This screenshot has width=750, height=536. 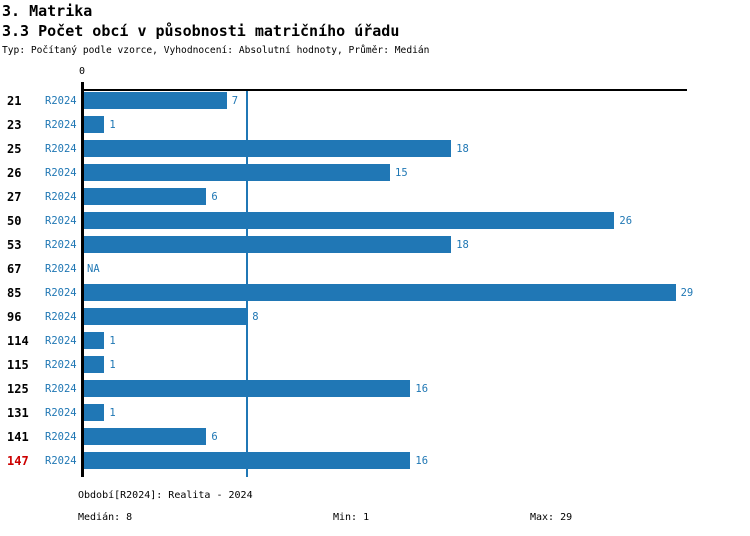 I want to click on x-axis-line, so click(x=384, y=90).